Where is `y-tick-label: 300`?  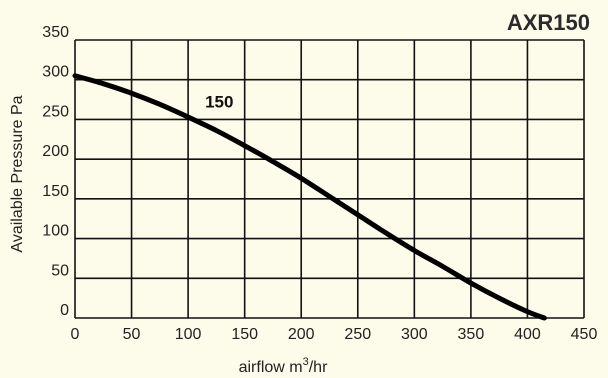 y-tick-label: 300 is located at coordinates (55, 72).